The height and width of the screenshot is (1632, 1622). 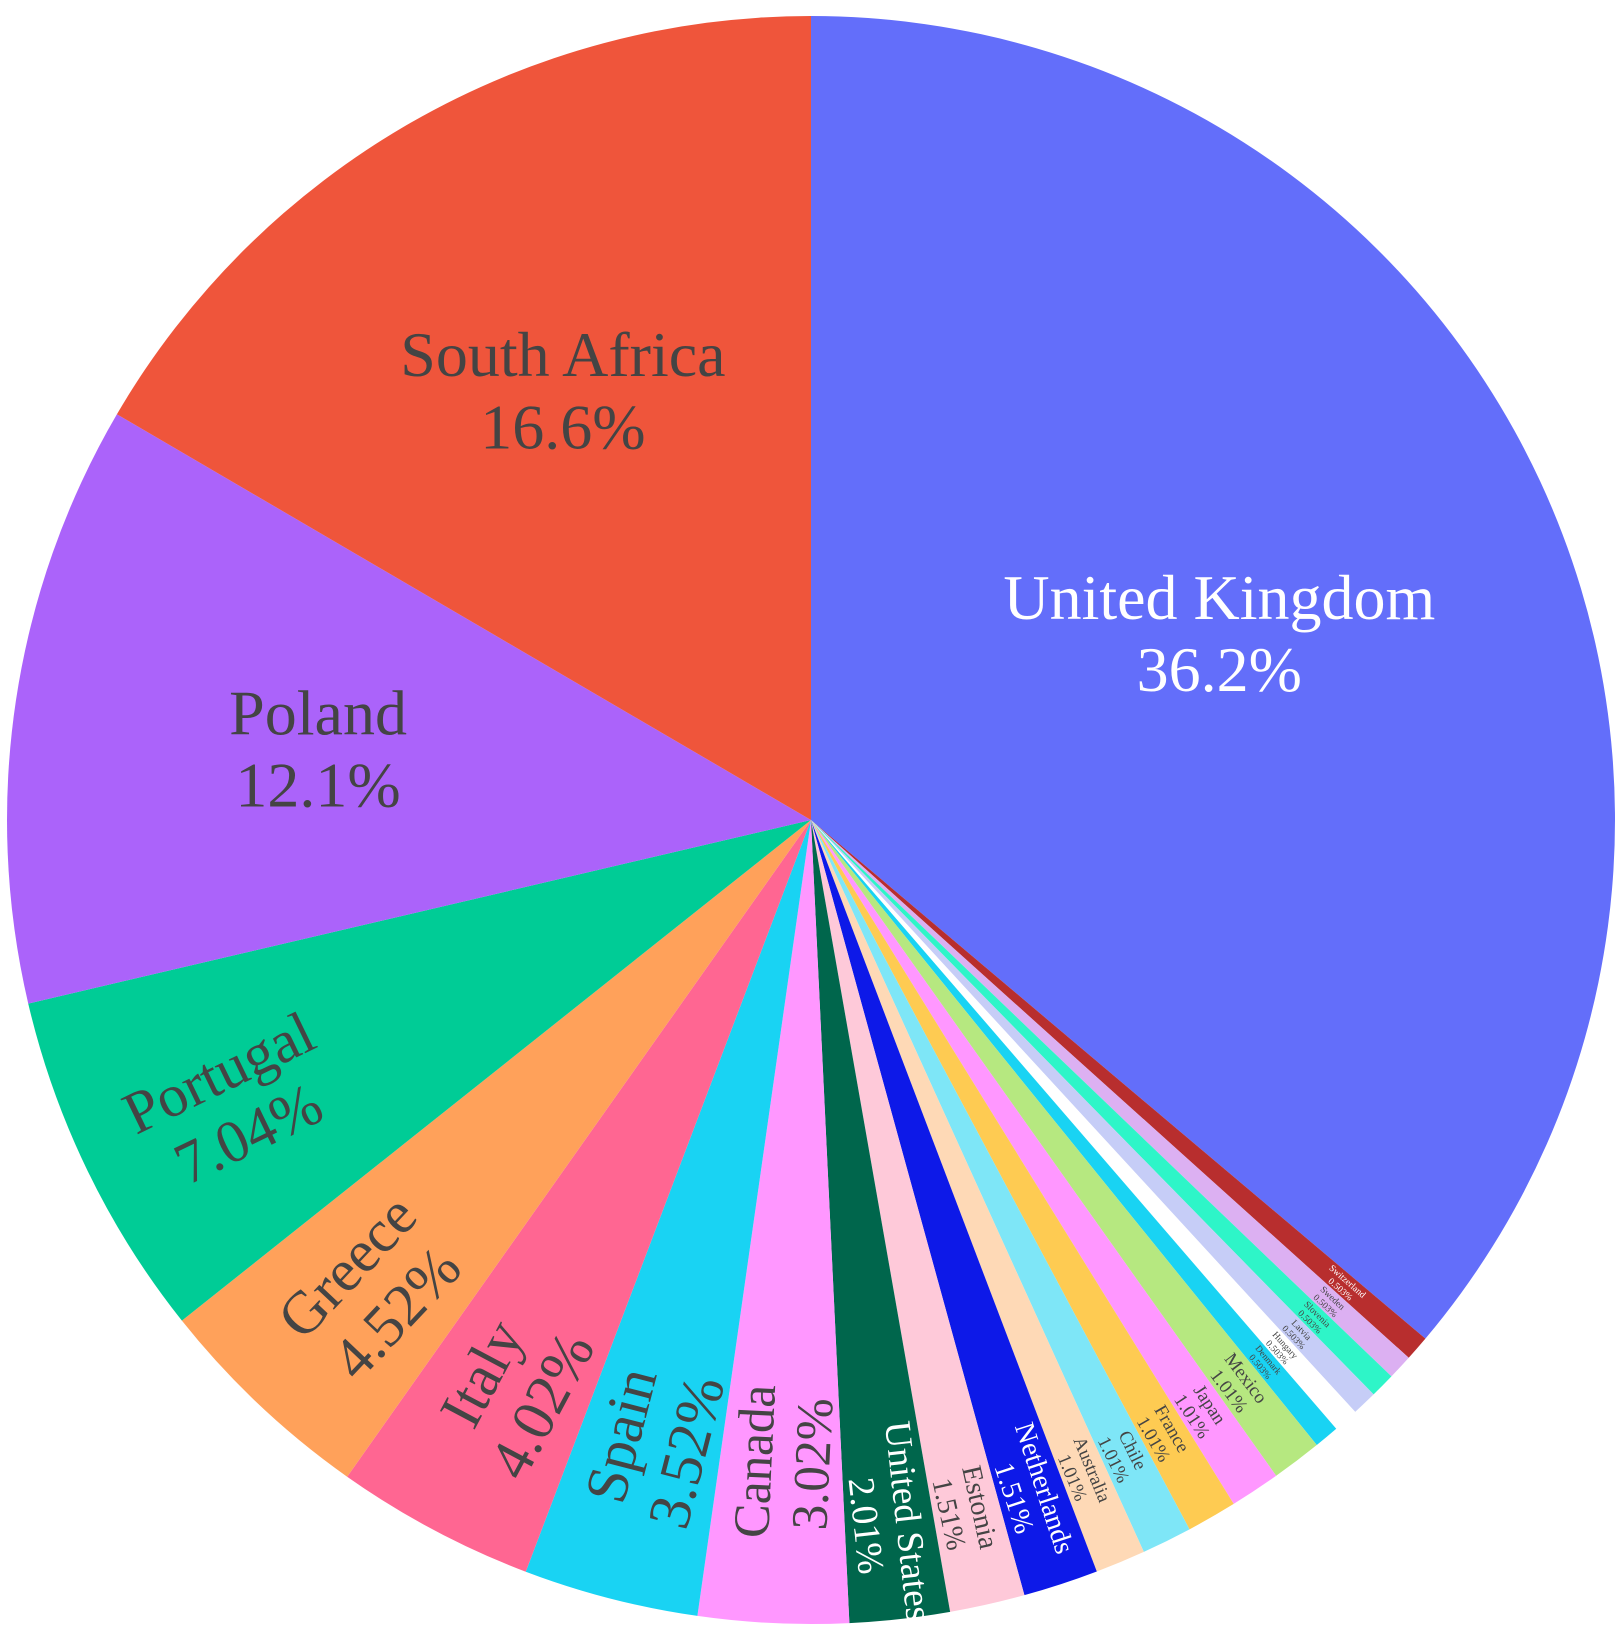 I want to click on pie-slice-slovenia, so click(x=1101, y=1107).